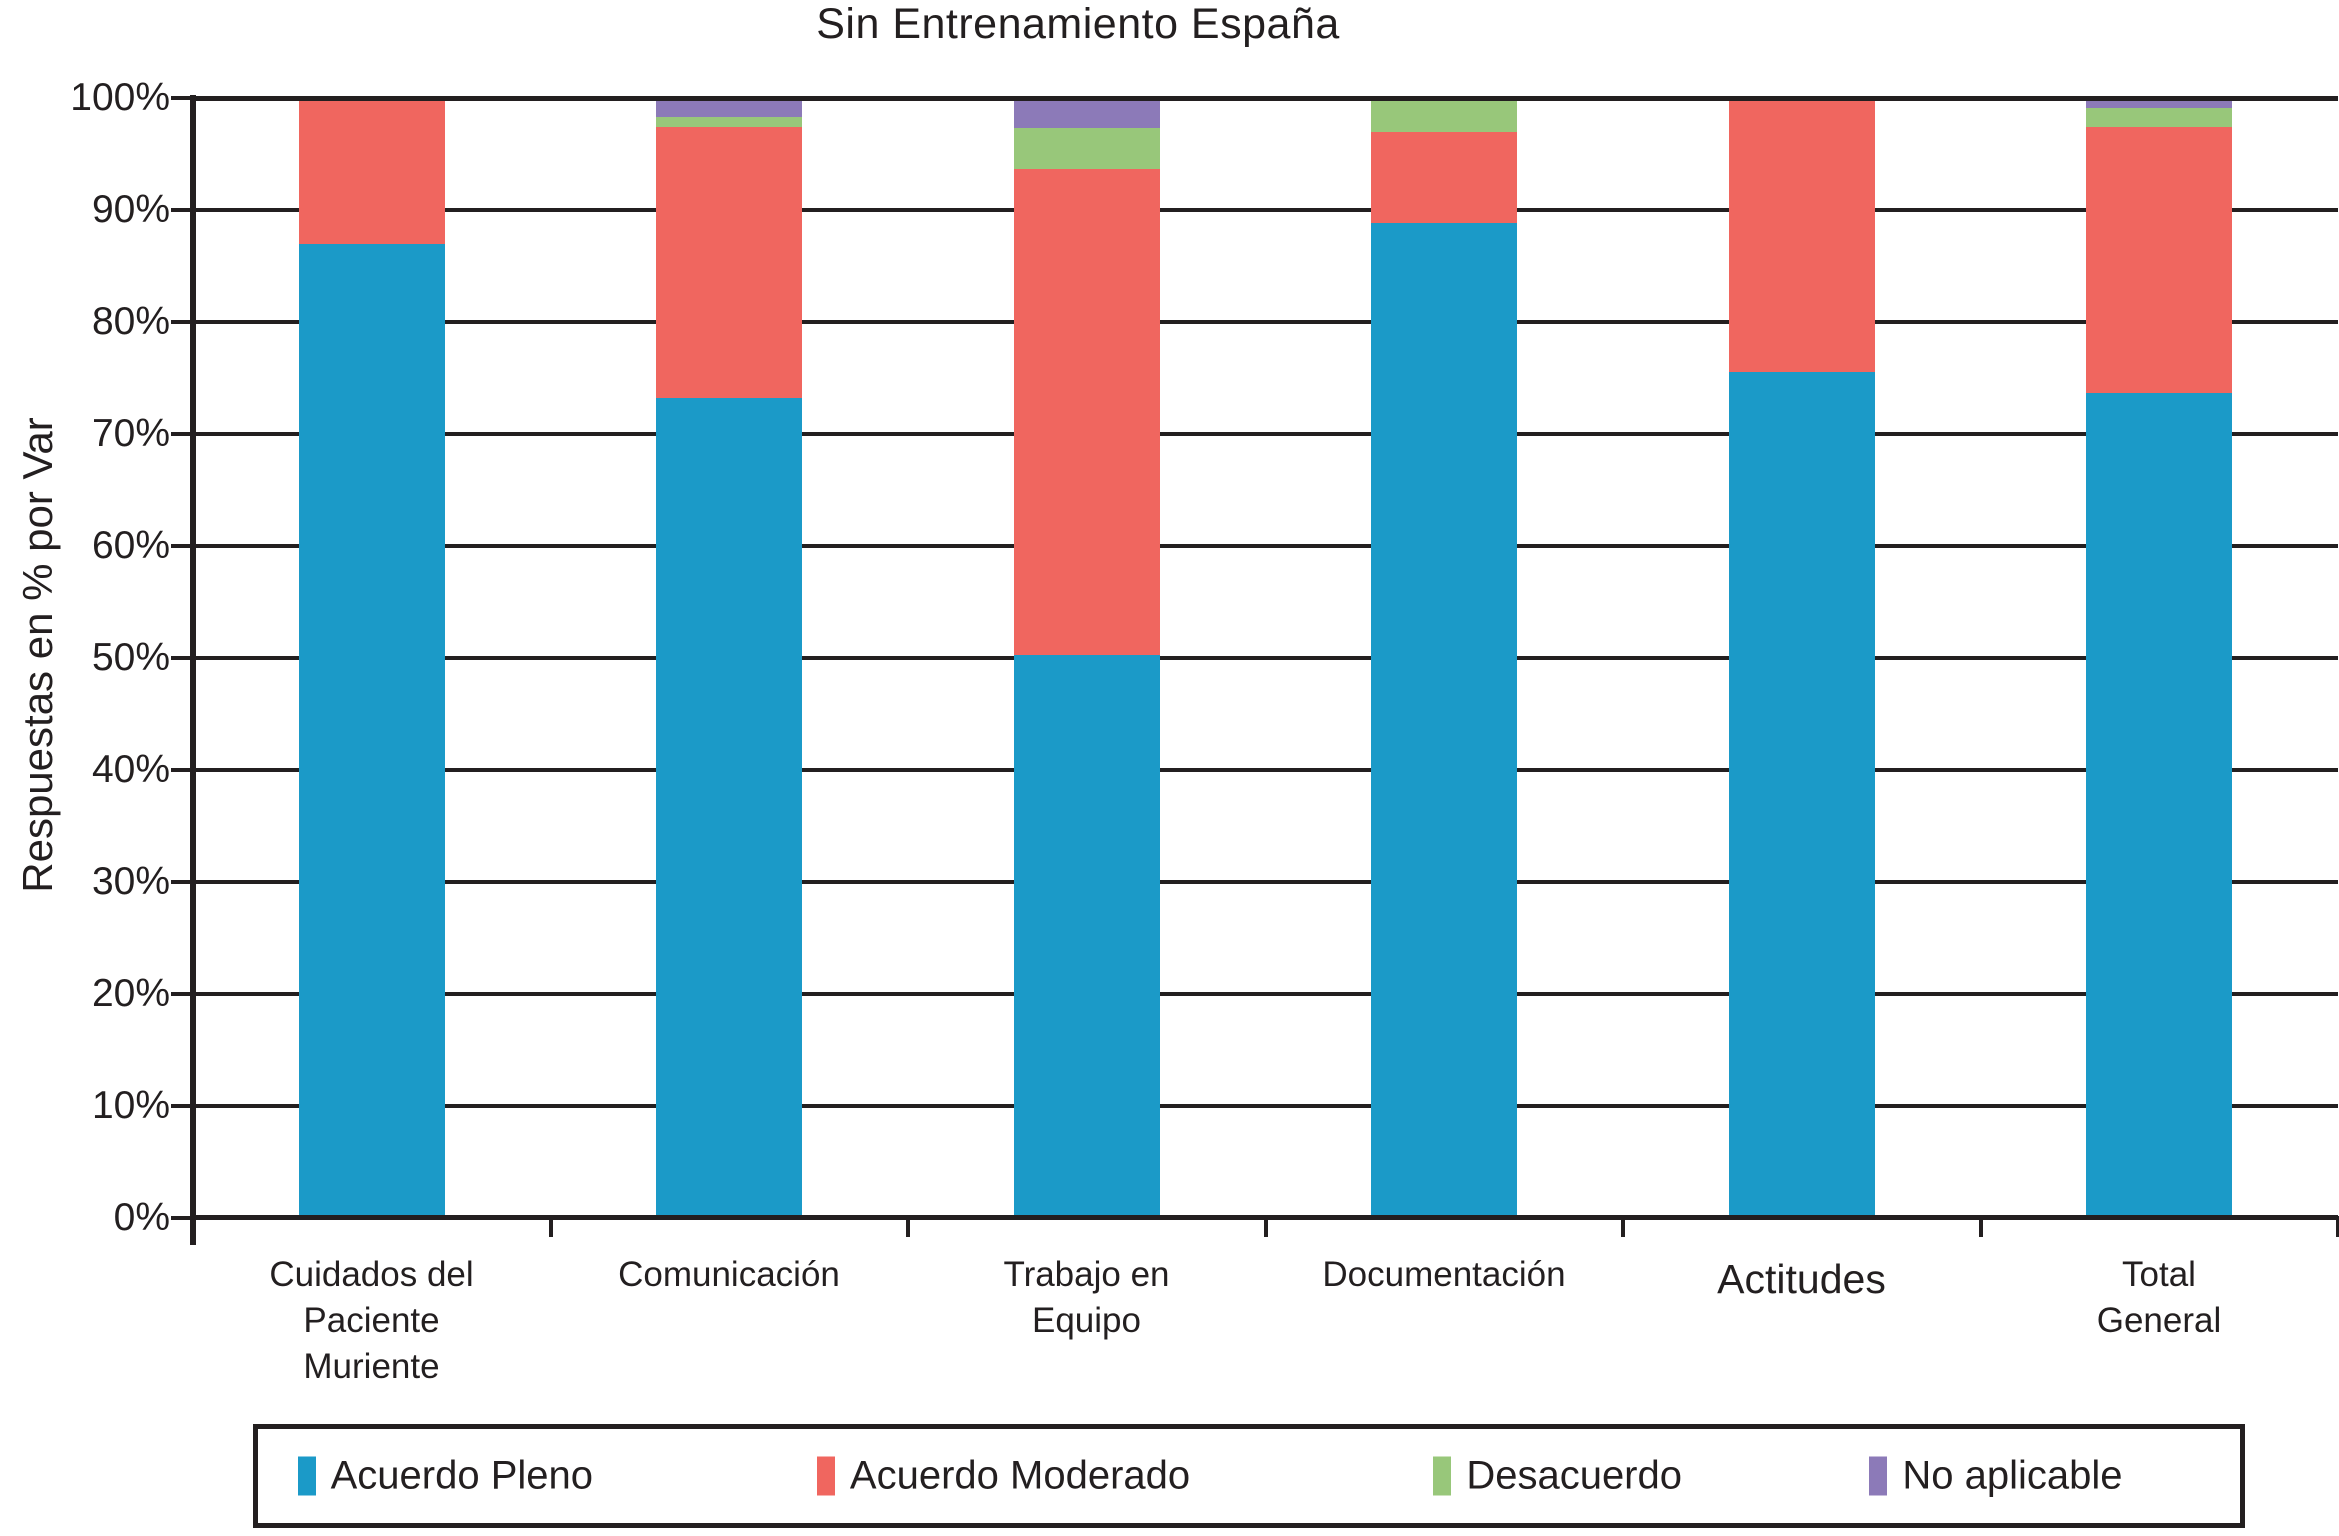 This screenshot has height=1536, width=2339. What do you see at coordinates (130, 209) in the screenshot?
I see `y-axis-tick-label: 90%` at bounding box center [130, 209].